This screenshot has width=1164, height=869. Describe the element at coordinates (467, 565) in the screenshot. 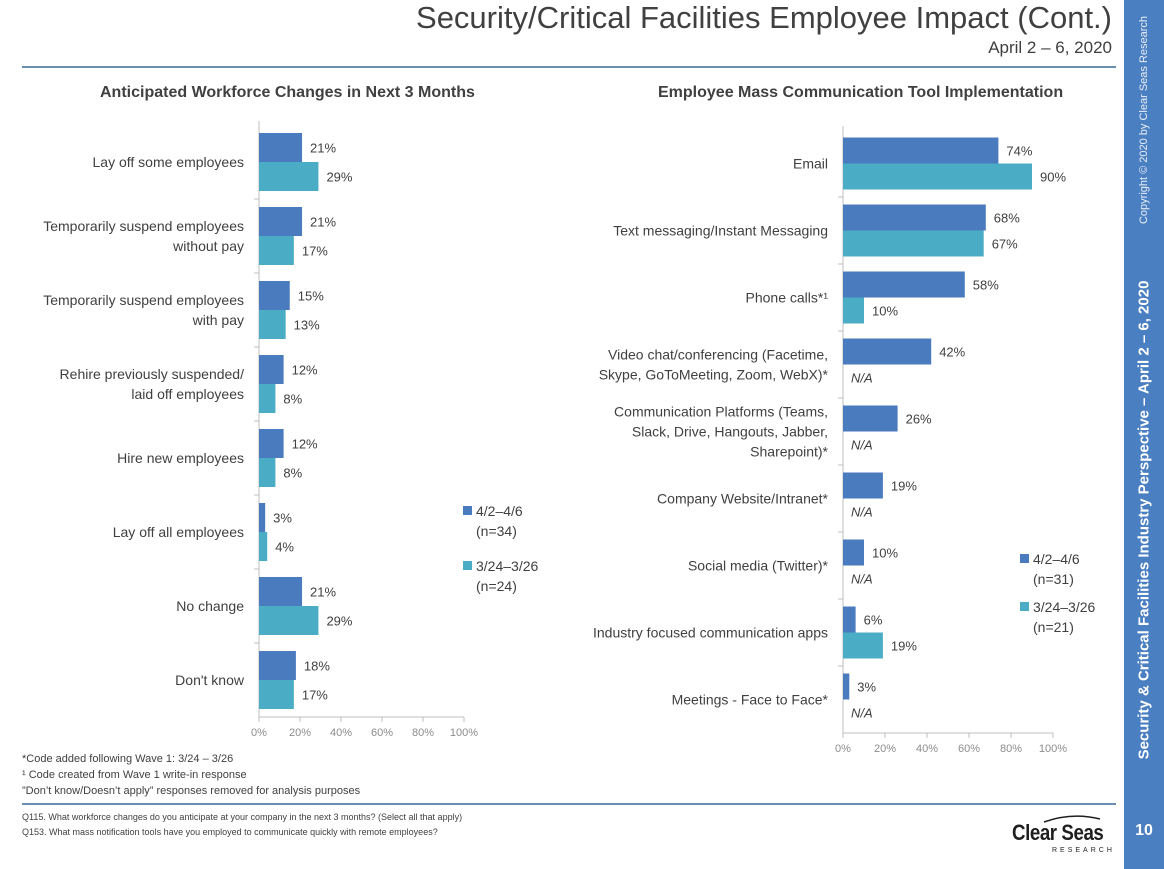

I see `c1-legend-swatch` at that location.